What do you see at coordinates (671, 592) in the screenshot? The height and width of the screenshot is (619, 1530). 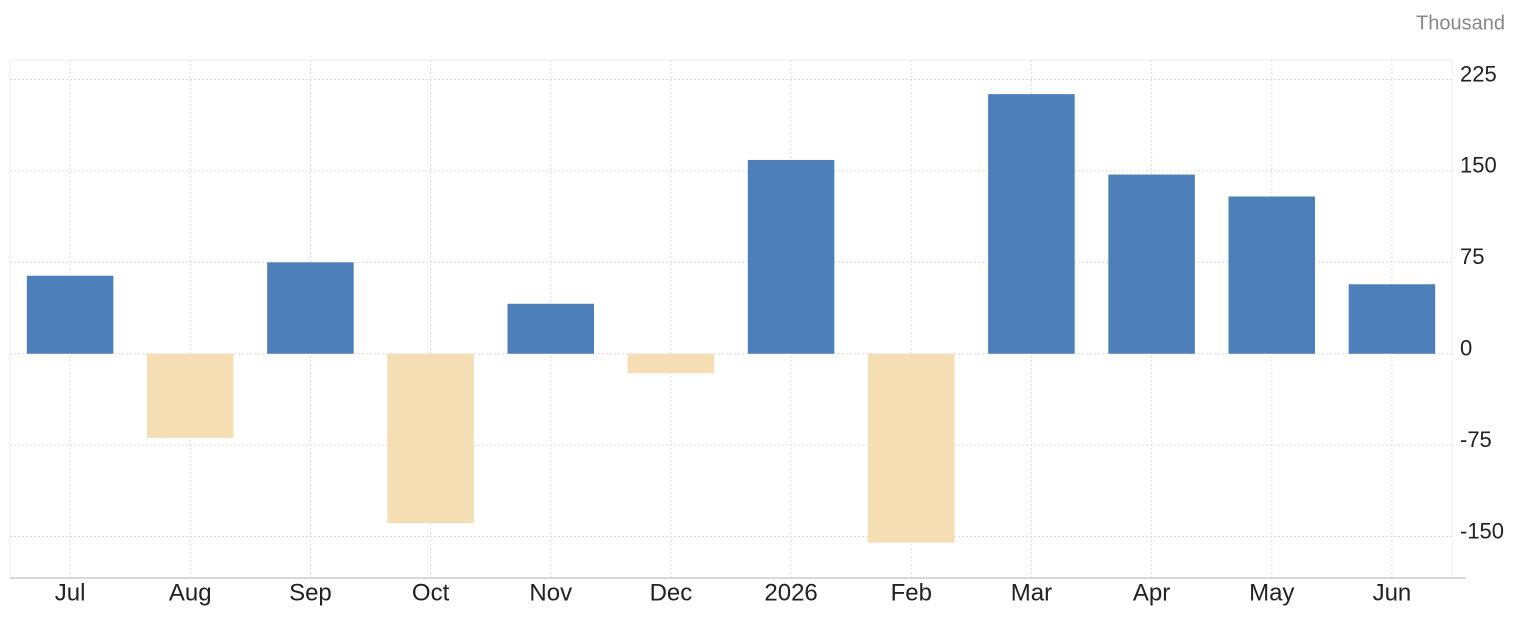 I see `x-tick-label: Dec` at bounding box center [671, 592].